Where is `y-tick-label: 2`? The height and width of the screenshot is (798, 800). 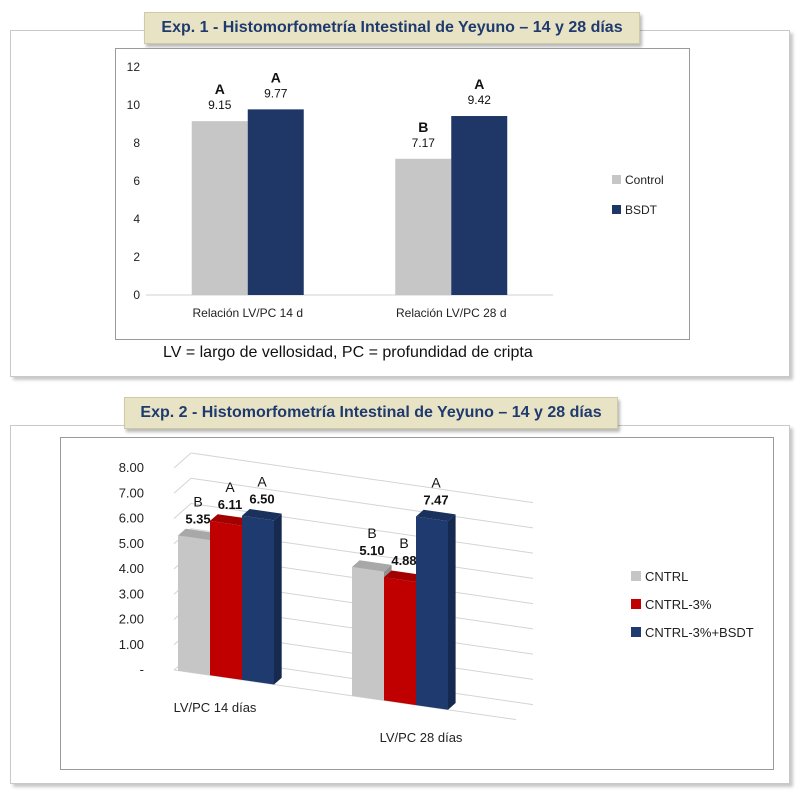
y-tick-label: 2 is located at coordinates (136, 257).